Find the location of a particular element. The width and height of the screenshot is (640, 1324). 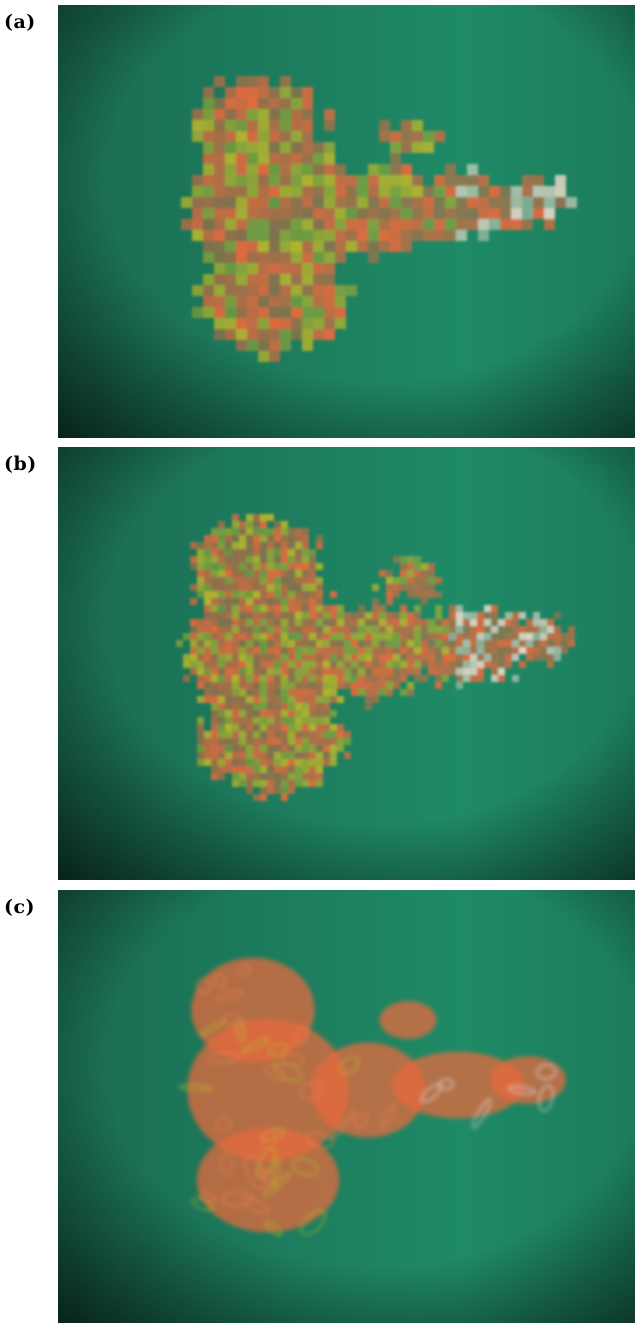

panel-label: (b) is located at coordinates (20, 464).